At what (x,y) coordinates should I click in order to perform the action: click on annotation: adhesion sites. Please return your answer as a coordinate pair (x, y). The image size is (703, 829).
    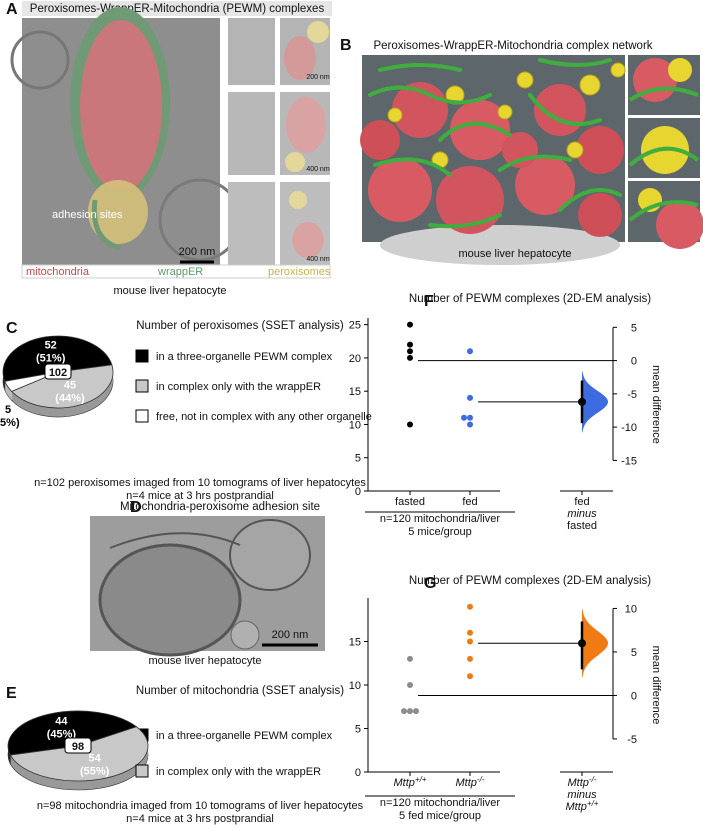
    Looking at the image, I should click on (87, 215).